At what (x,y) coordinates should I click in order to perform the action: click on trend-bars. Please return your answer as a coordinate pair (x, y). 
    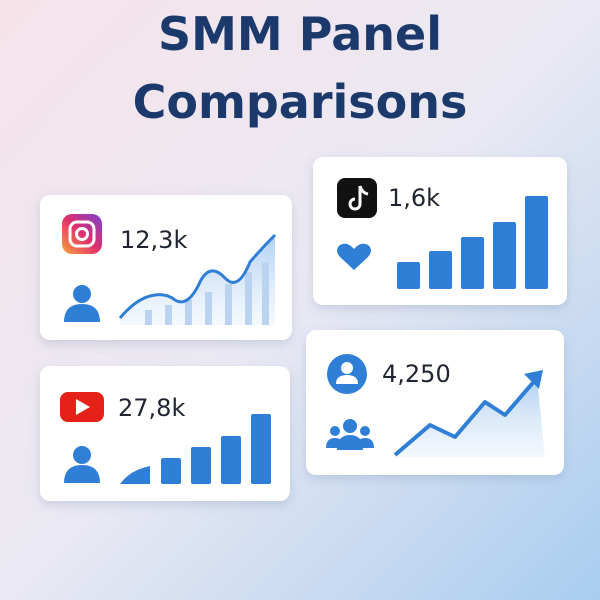
    Looking at the image, I should click on (207, 293).